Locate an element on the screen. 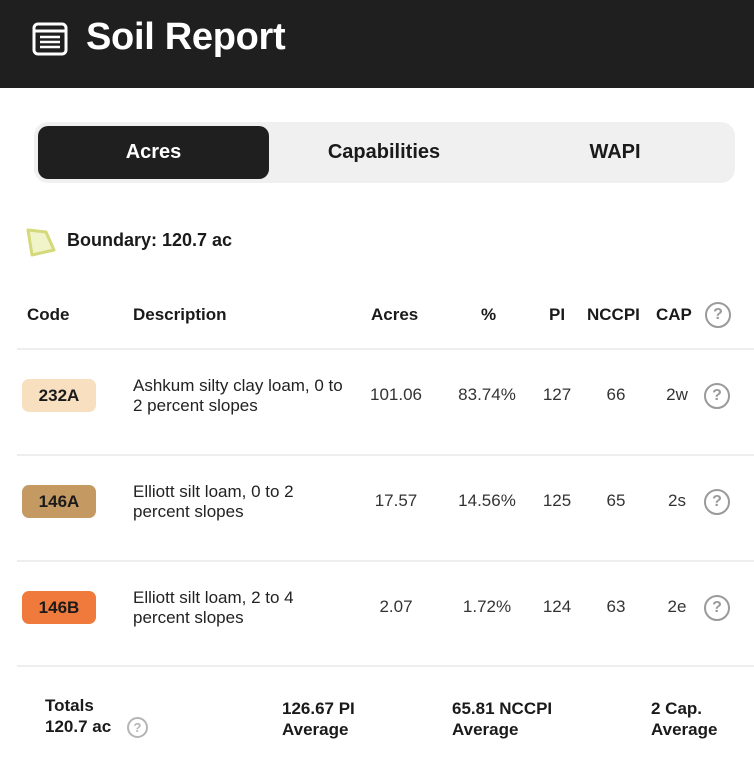 The width and height of the screenshot is (754, 771). acres-value: 17.57 is located at coordinates (396, 500).